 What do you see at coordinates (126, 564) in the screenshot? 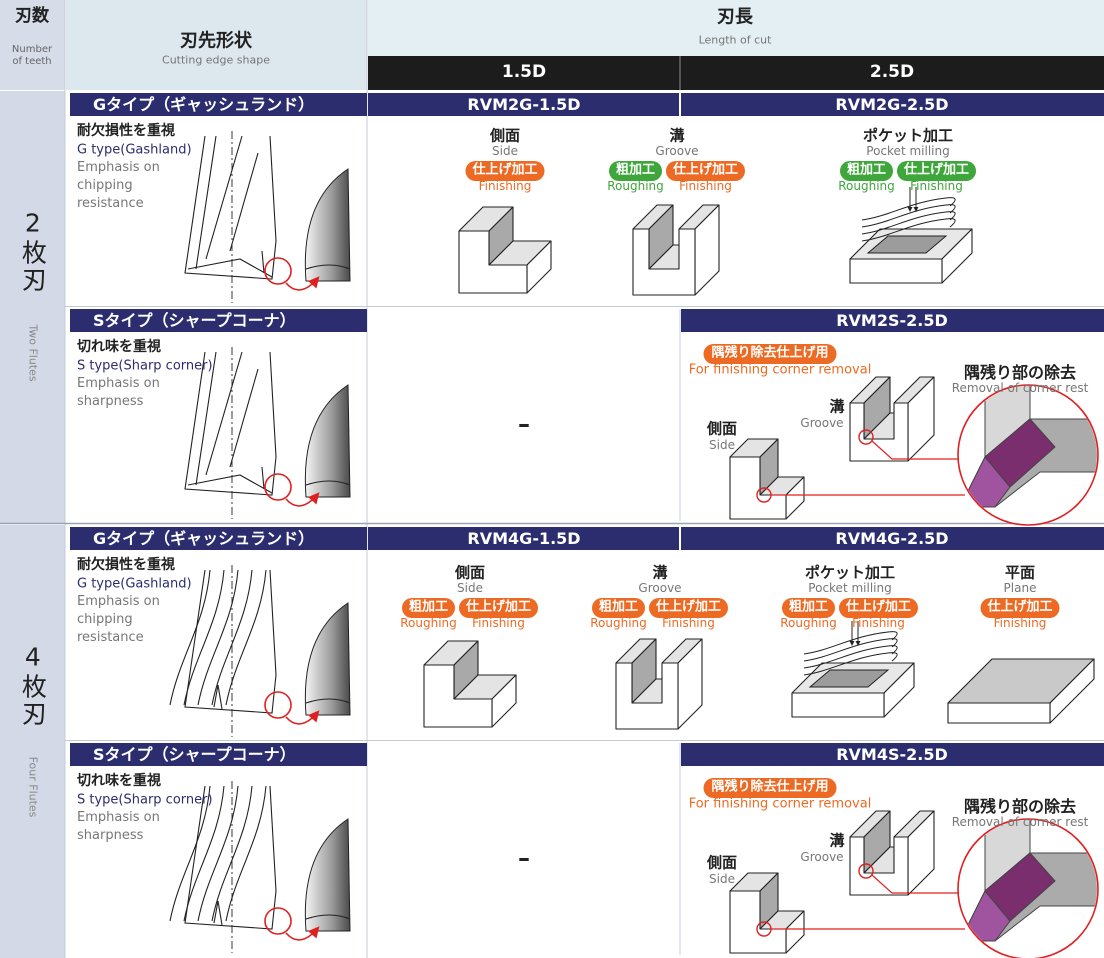
I see `emphasis-jp: 耐欠損性を重視` at bounding box center [126, 564].